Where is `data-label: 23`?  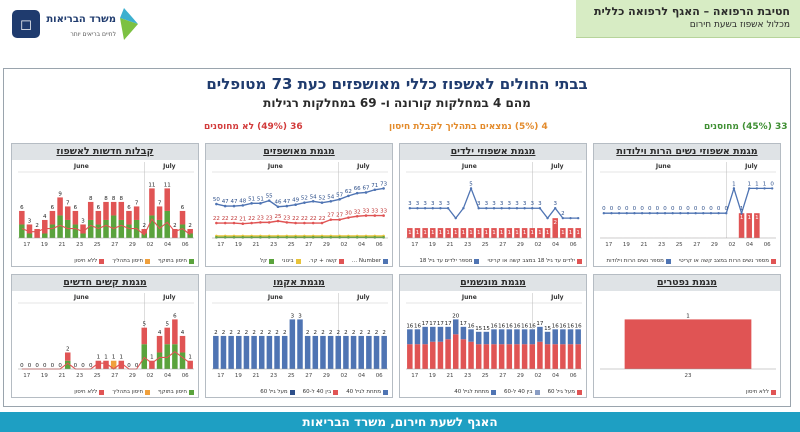 data-label: 23 is located at coordinates (286, 218).